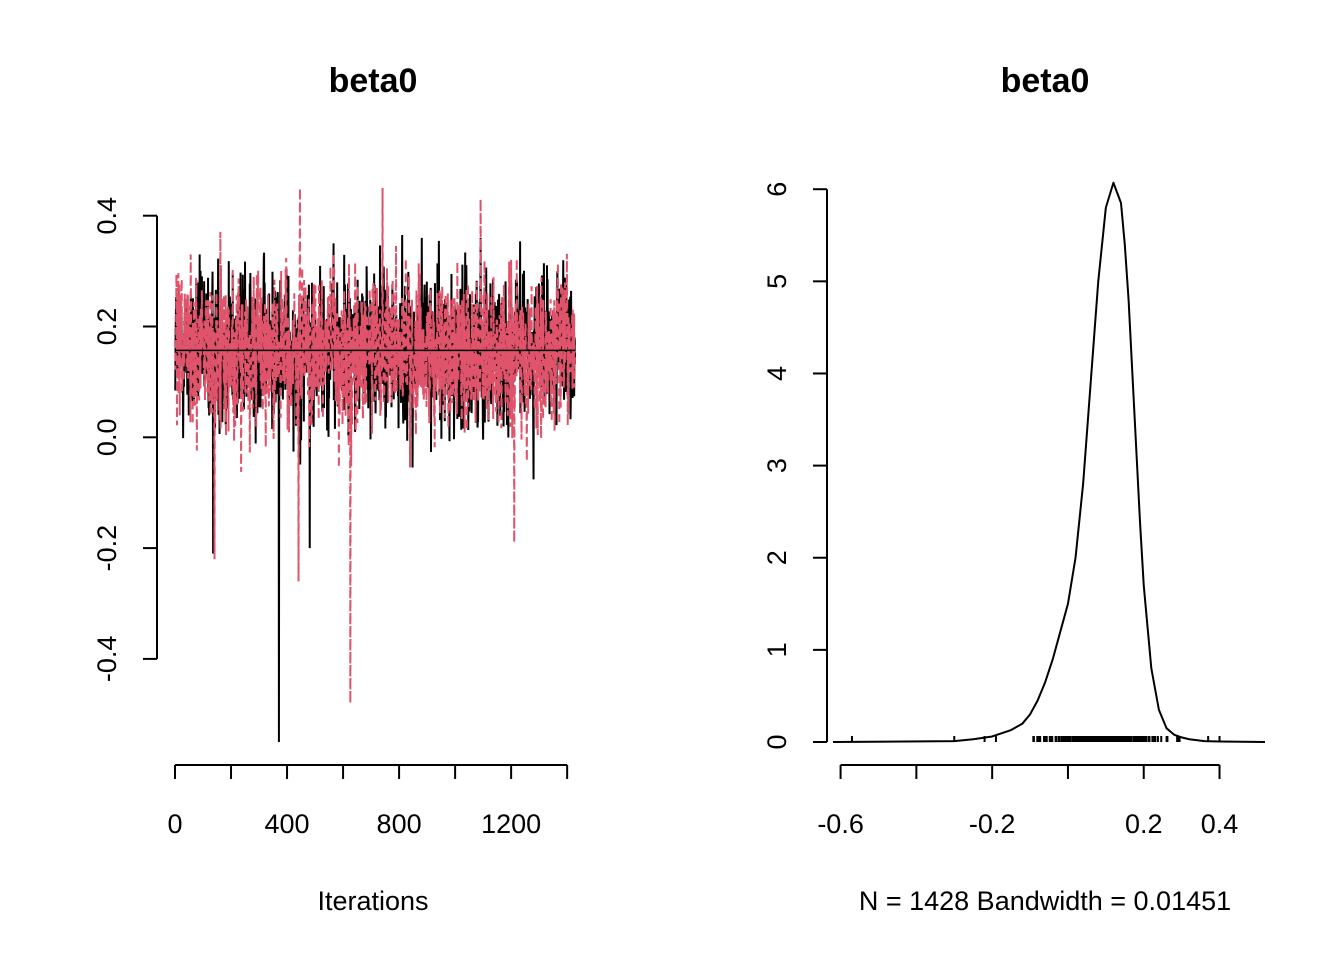 The width and height of the screenshot is (1344, 965). Describe the element at coordinates (399, 824) in the screenshot. I see `trace-x-tick-label: 800` at that location.